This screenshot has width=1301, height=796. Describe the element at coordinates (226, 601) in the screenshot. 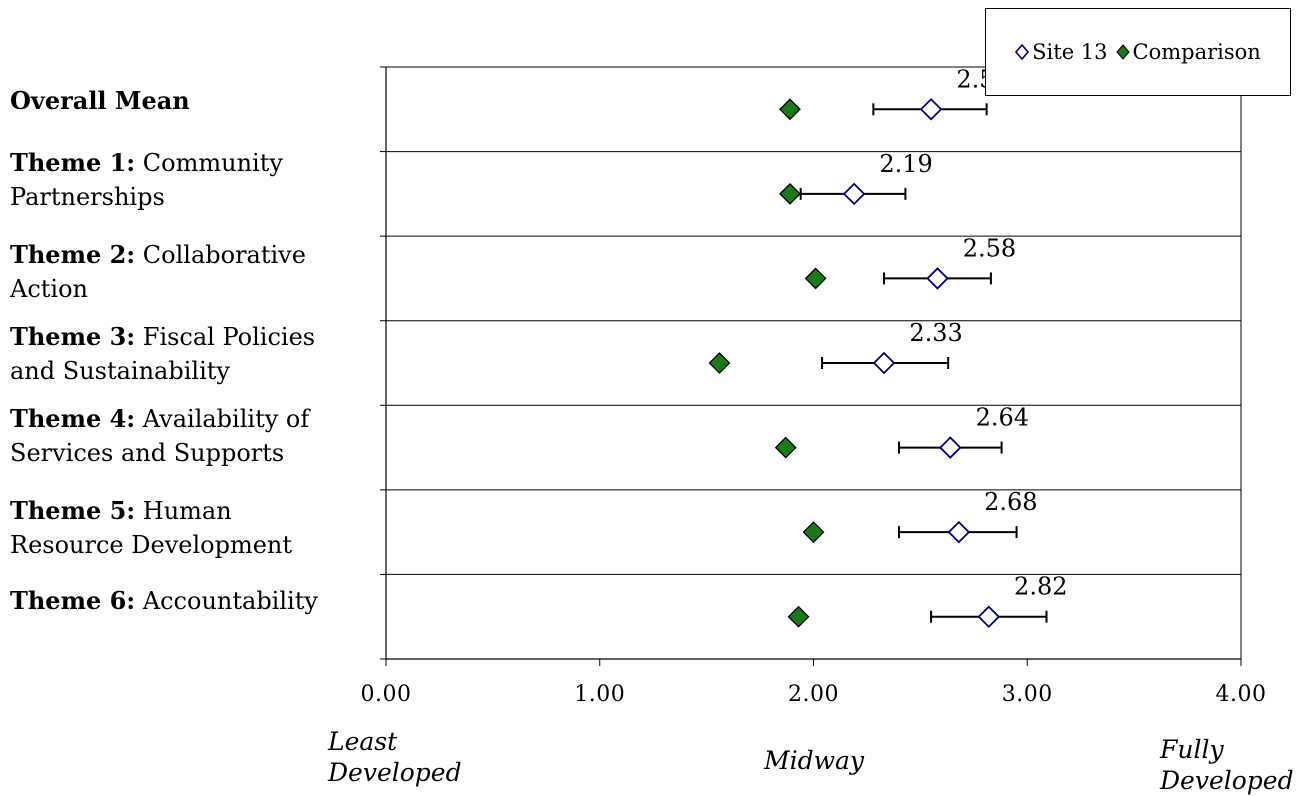

I see `category-label-text: Accountability` at that location.